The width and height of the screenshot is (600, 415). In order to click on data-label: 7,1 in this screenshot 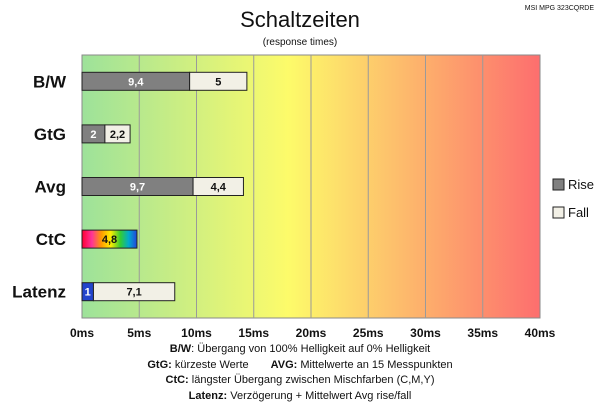, I will do `click(133, 293)`.